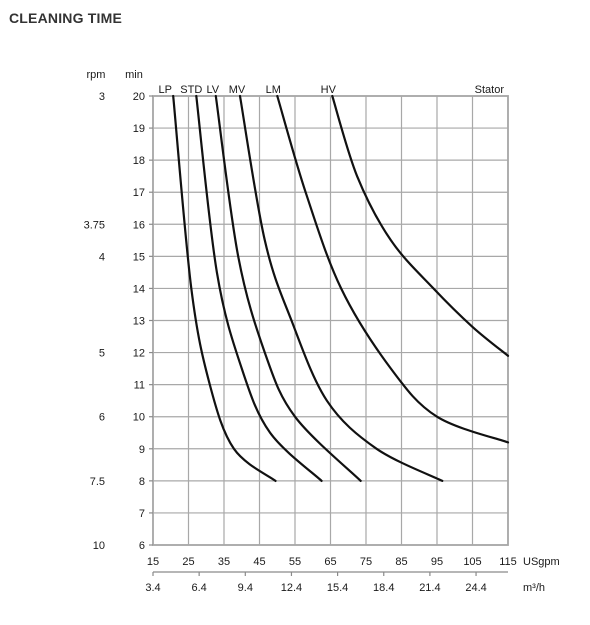 The height and width of the screenshot is (625, 590). I want to click on y-tick-label-min: 18, so click(139, 161).